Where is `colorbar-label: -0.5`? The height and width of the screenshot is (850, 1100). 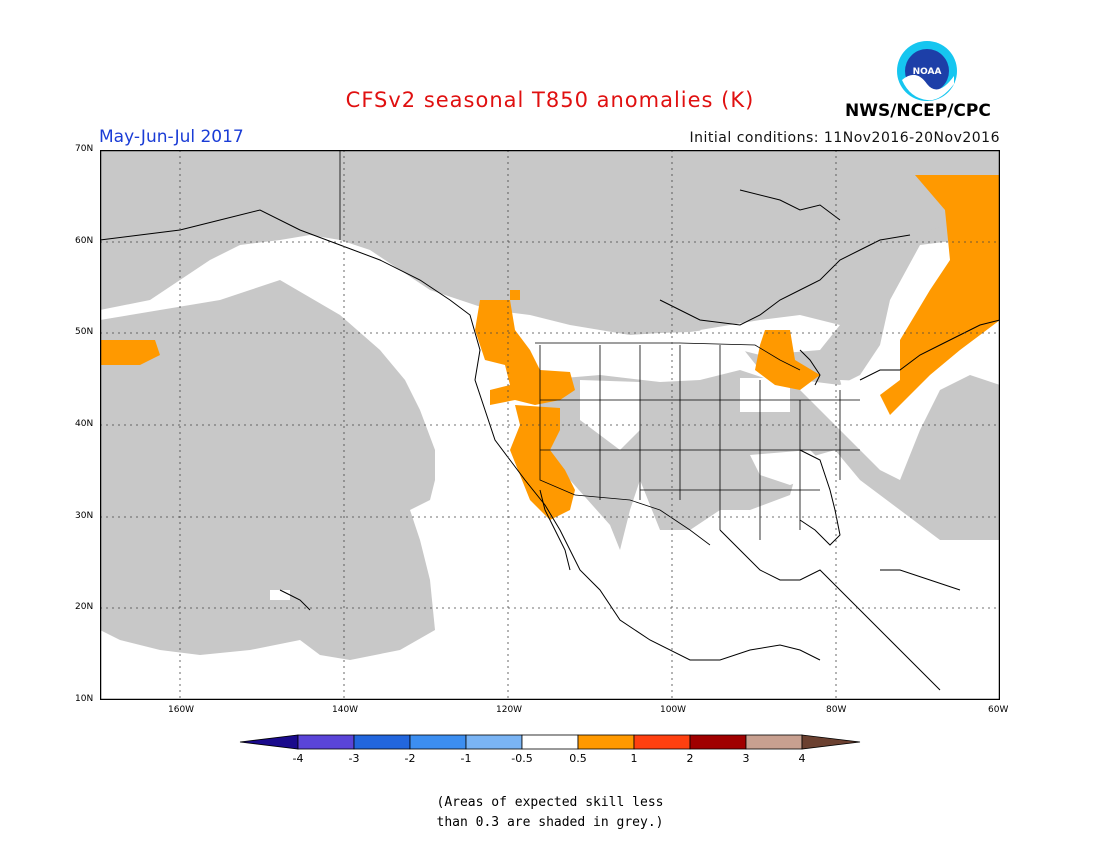
colorbar-label: -0.5 is located at coordinates (522, 758).